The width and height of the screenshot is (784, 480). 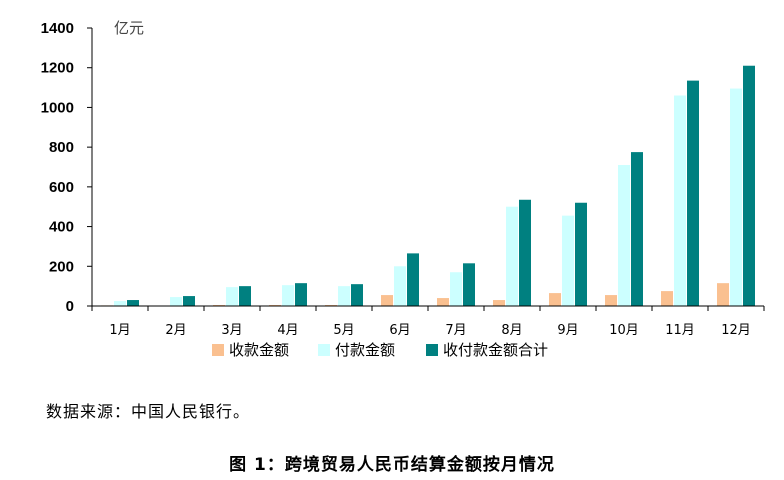 What do you see at coordinates (231, 330) in the screenshot?
I see `x-tick-label: 3月` at bounding box center [231, 330].